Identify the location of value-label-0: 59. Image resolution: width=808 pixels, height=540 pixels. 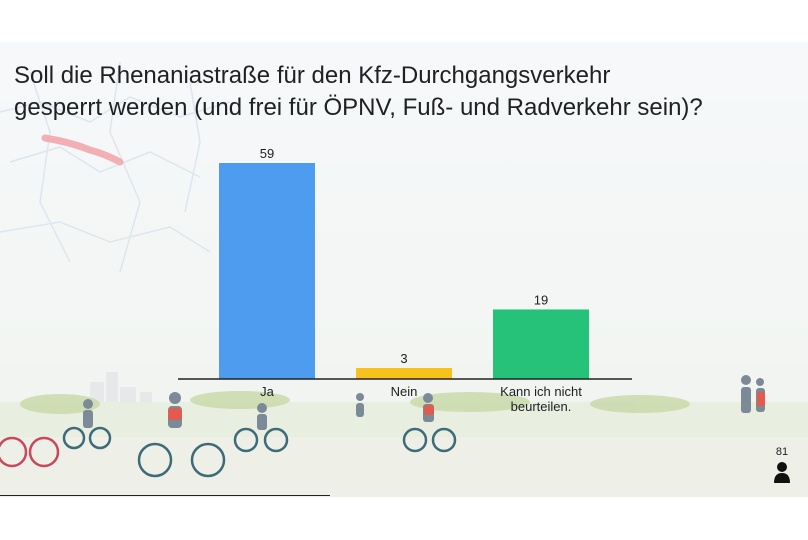
(267, 153).